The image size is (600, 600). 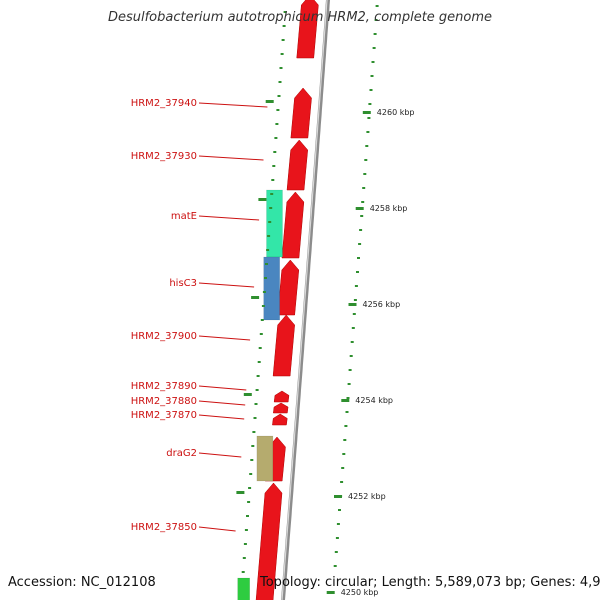 What do you see at coordinates (367, 496) in the screenshot?
I see `tick-label: 4252 kbp` at bounding box center [367, 496].